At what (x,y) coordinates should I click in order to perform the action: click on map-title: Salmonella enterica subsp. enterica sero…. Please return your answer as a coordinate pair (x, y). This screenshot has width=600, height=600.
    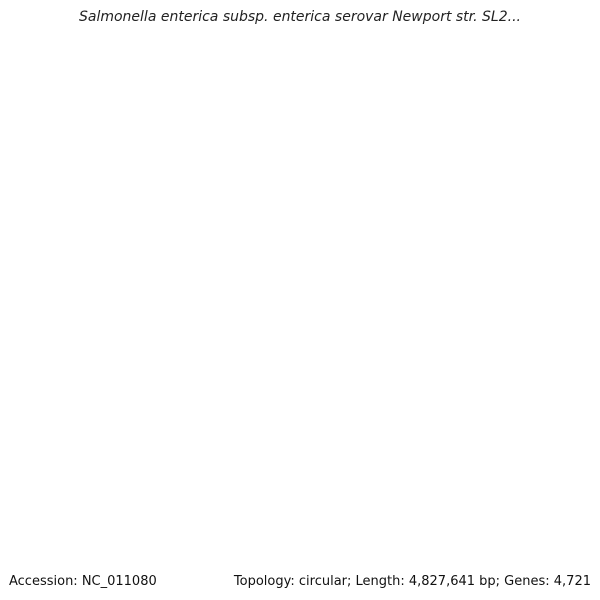
    Looking at the image, I should click on (300, 17).